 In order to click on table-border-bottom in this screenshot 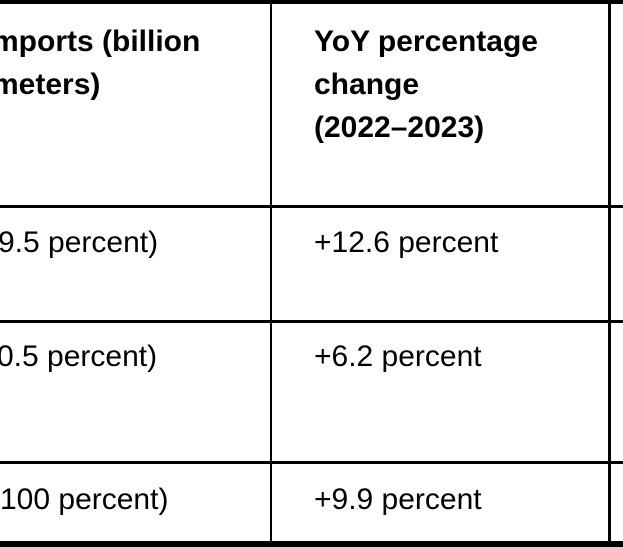, I will do `click(311, 544)`.